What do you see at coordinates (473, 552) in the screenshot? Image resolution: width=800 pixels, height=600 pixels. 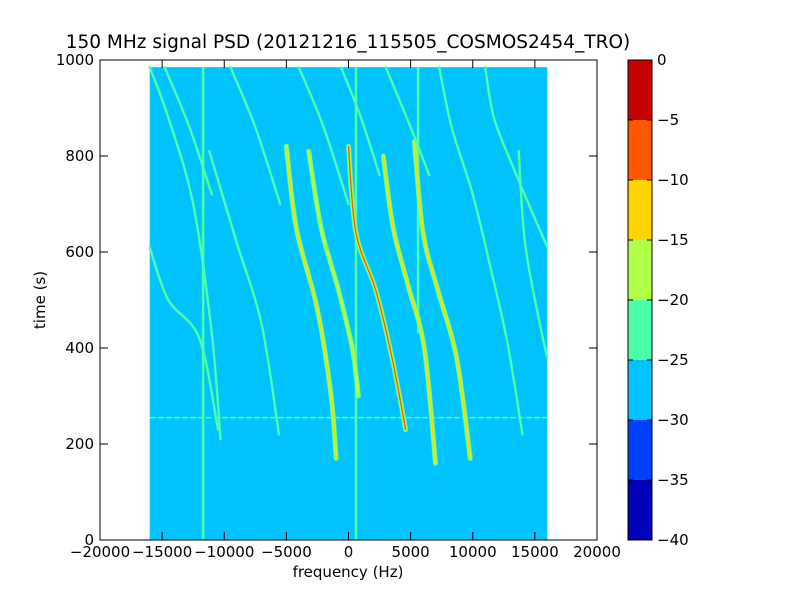 I see `x-tick-label-6: 10000` at bounding box center [473, 552].